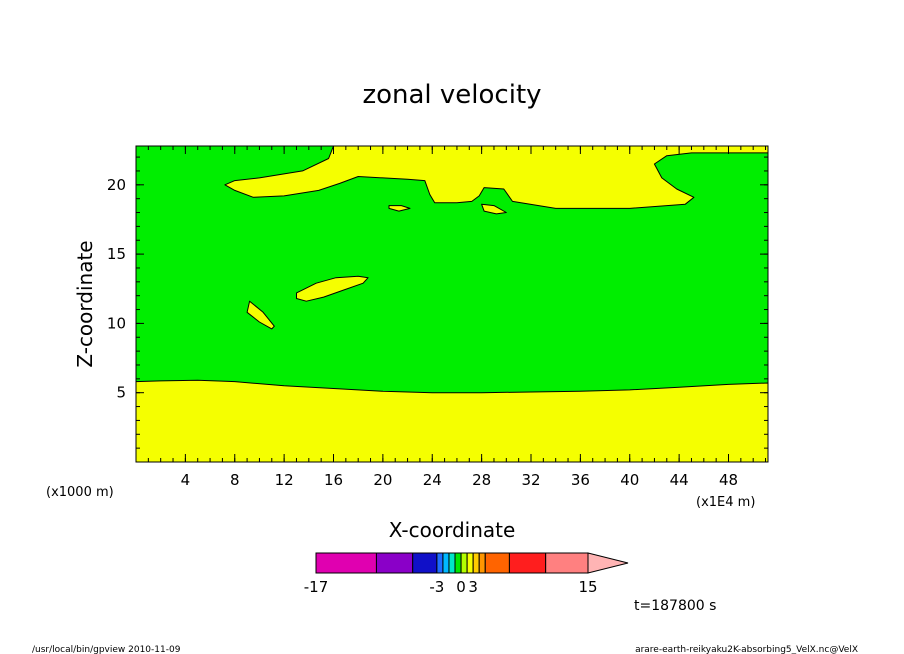 The width and height of the screenshot is (904, 654). I want to click on x-tick-label: 12, so click(284, 480).